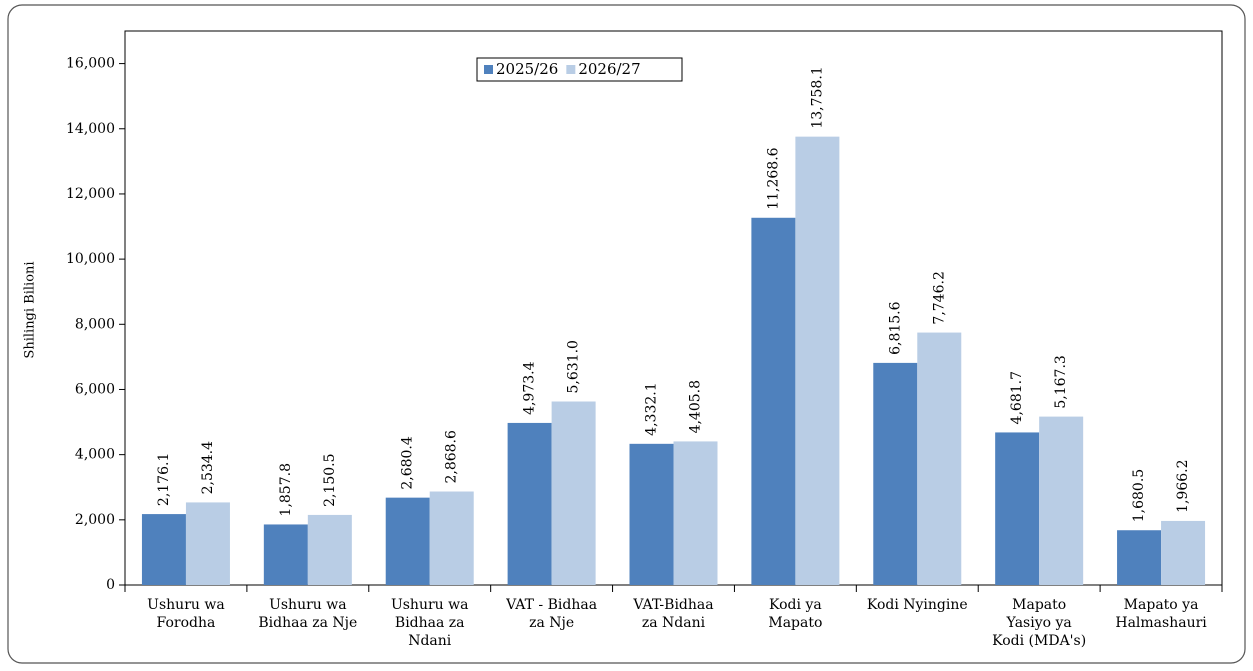  Describe the element at coordinates (110, 585) in the screenshot. I see `y-tick-label: 0` at that location.